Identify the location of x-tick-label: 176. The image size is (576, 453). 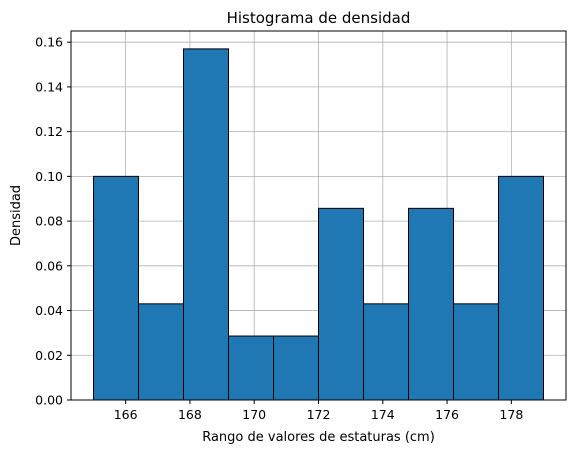
(447, 414).